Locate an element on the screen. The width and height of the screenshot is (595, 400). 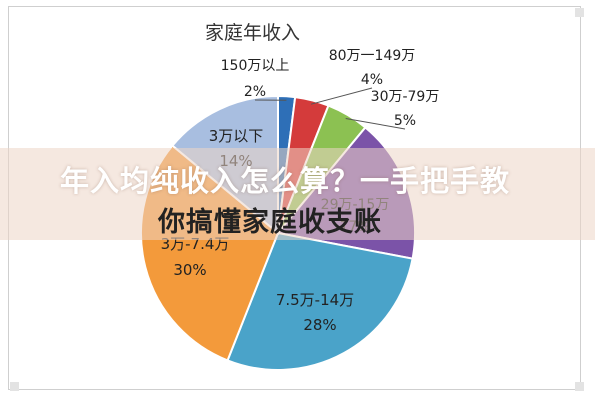
slice-percent-4: 28% is located at coordinates (319, 325).